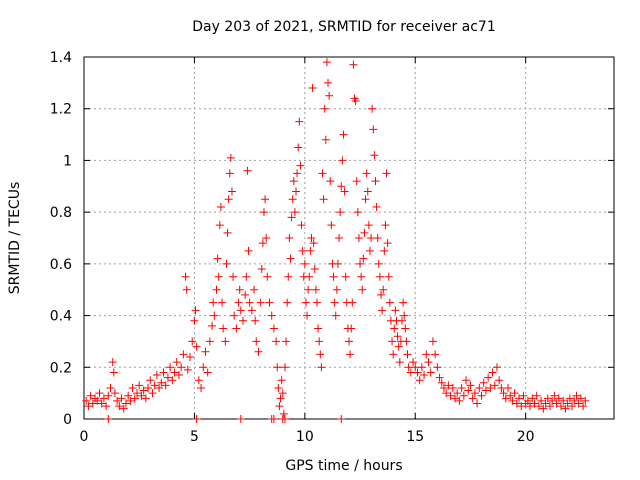 This screenshot has width=640, height=480. What do you see at coordinates (61, 58) in the screenshot?
I see `y-tick-label: 1.4` at bounding box center [61, 58].